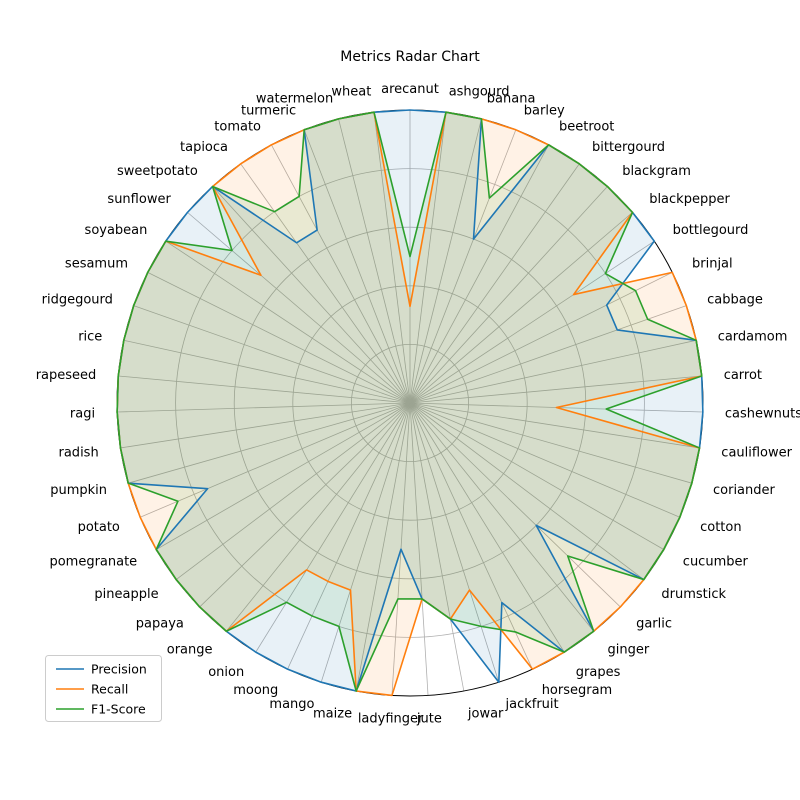 The image size is (800, 800). What do you see at coordinates (118, 709) in the screenshot?
I see `legend-label: F1-Score` at bounding box center [118, 709].